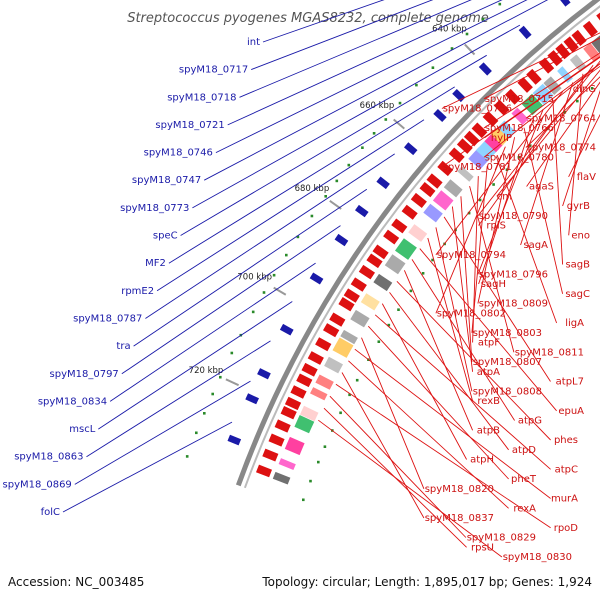 The width and height of the screenshot is (600, 600). I want to click on forward-gene-label: tra, so click(123, 346).